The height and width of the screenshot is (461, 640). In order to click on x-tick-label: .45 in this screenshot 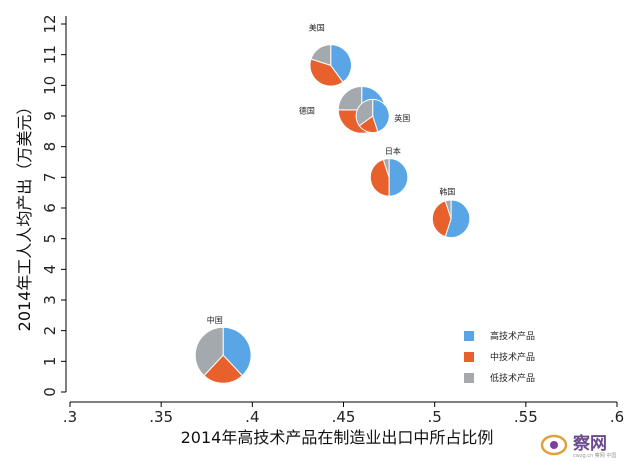, I will do `click(344, 417)`.